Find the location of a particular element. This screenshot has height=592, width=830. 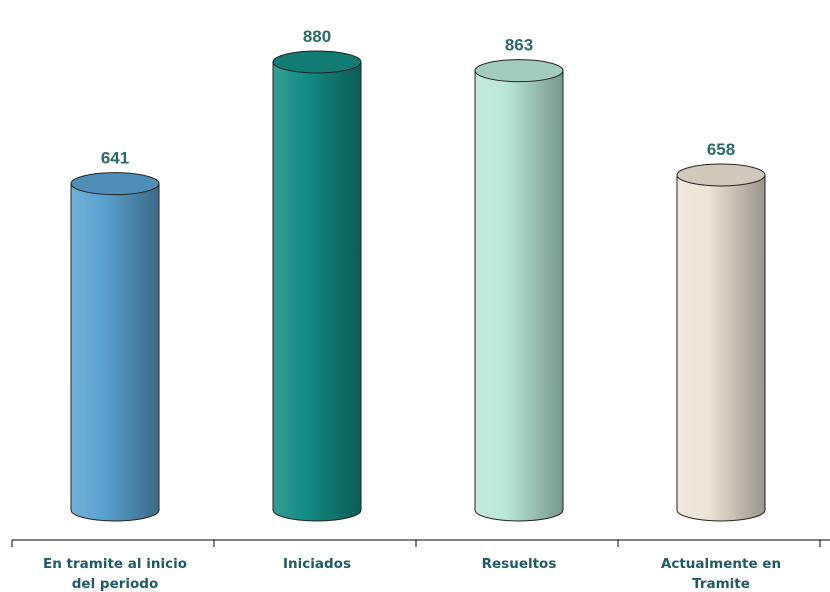

x-axis is located at coordinates (420, 543).